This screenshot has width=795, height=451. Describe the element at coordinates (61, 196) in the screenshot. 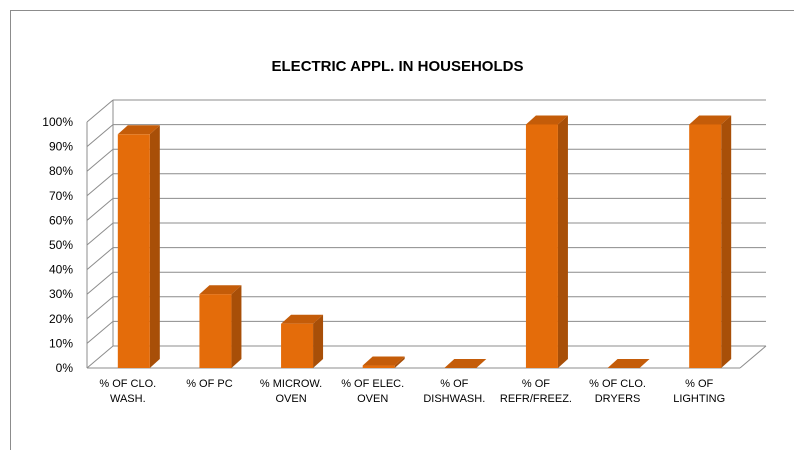

I see `y-tick-label: 70%` at that location.